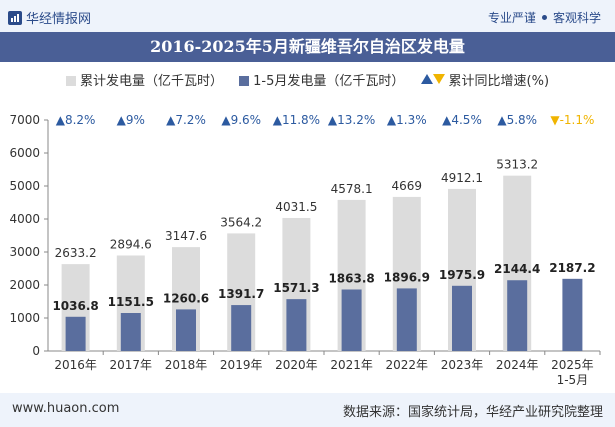 Image resolution: width=615 pixels, height=427 pixels. Describe the element at coordinates (70, 81) in the screenshot. I see `legend-swatch-annual` at that location.